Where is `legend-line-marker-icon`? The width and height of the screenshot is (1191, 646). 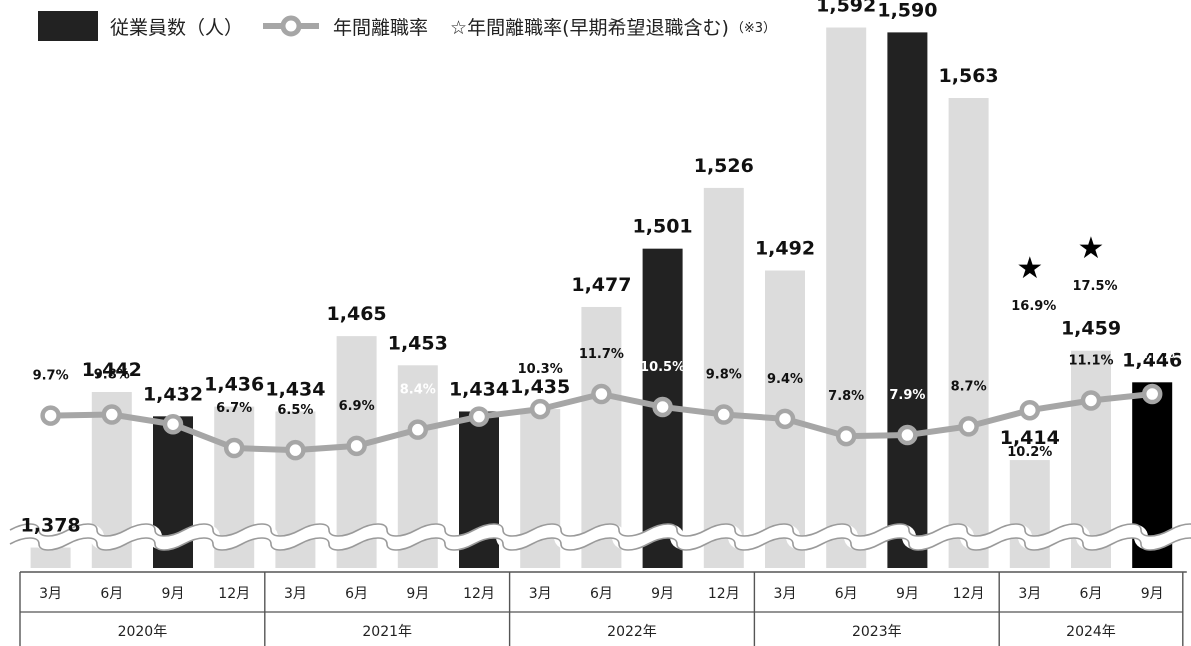
legend-line-marker-icon is located at coordinates (291, 26).